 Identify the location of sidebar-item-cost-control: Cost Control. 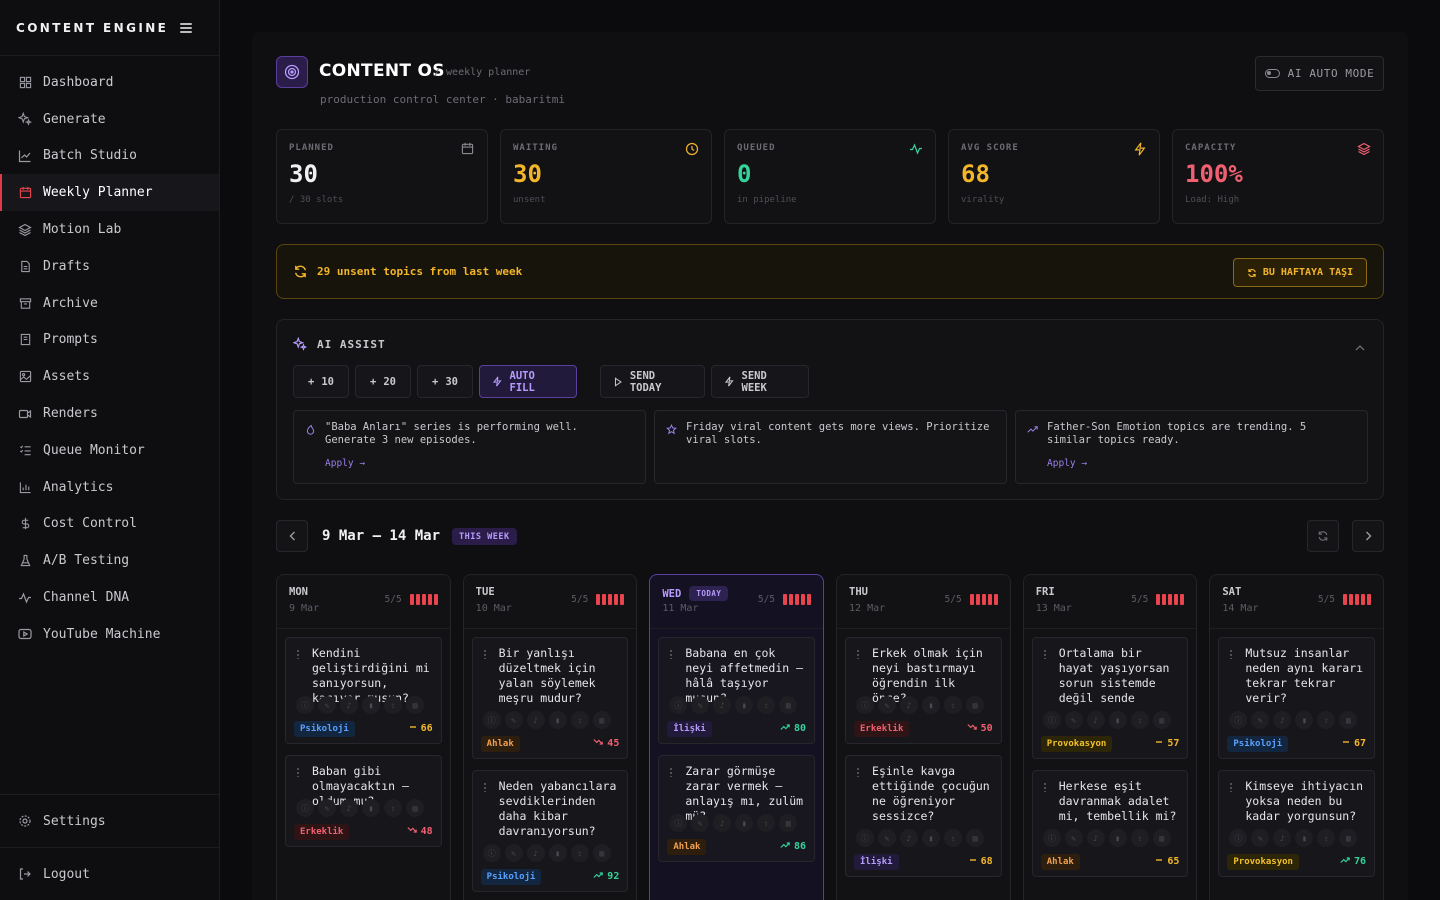
(109, 524).